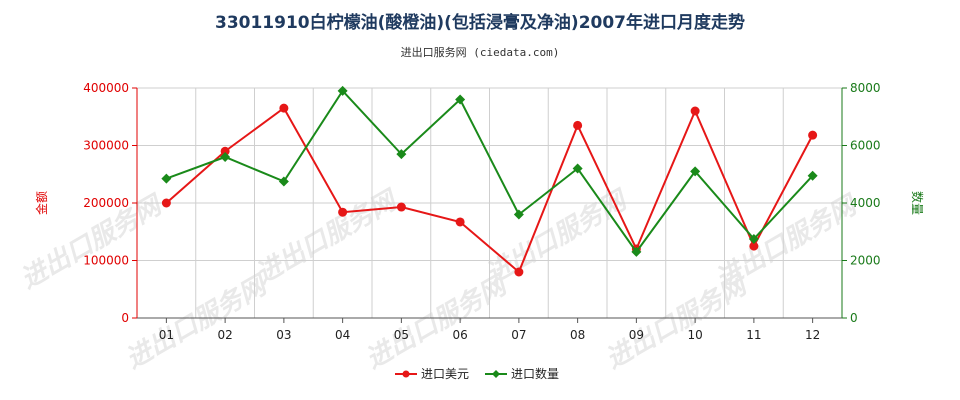  What do you see at coordinates (106, 146) in the screenshot?
I see `y-left-tick-label: 300000` at bounding box center [106, 146].